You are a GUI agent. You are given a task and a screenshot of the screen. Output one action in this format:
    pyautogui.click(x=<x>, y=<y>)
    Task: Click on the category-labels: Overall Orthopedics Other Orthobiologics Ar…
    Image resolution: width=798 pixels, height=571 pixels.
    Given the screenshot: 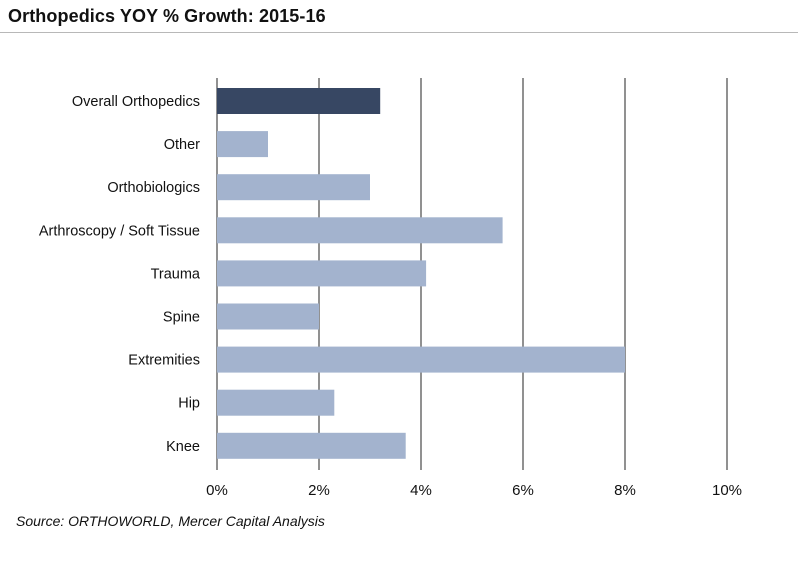 What is the action you would take?
    pyautogui.click(x=120, y=274)
    